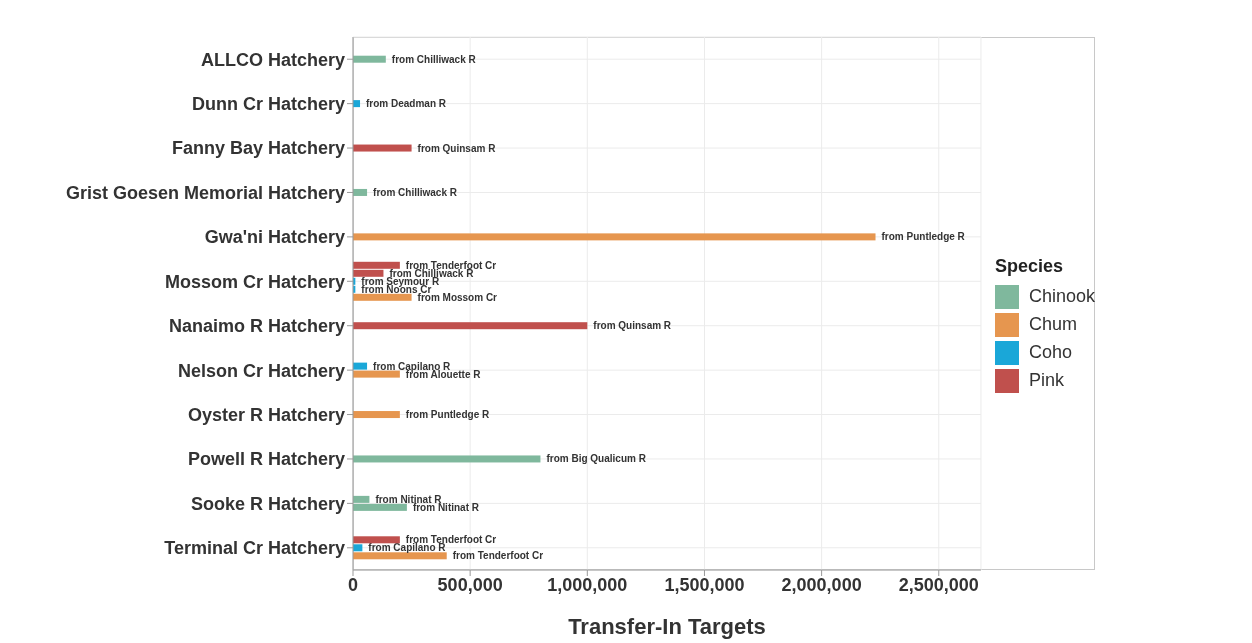  Describe the element at coordinates (406, 104) in the screenshot. I see `data-label: from Deadman R` at that location.